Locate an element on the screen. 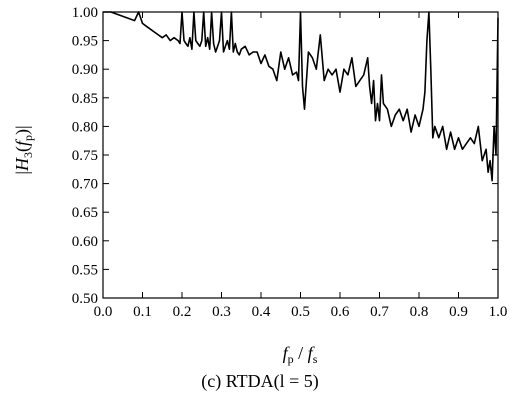 The height and width of the screenshot is (408, 520). x-tick-label: 0.0 is located at coordinates (103, 312).